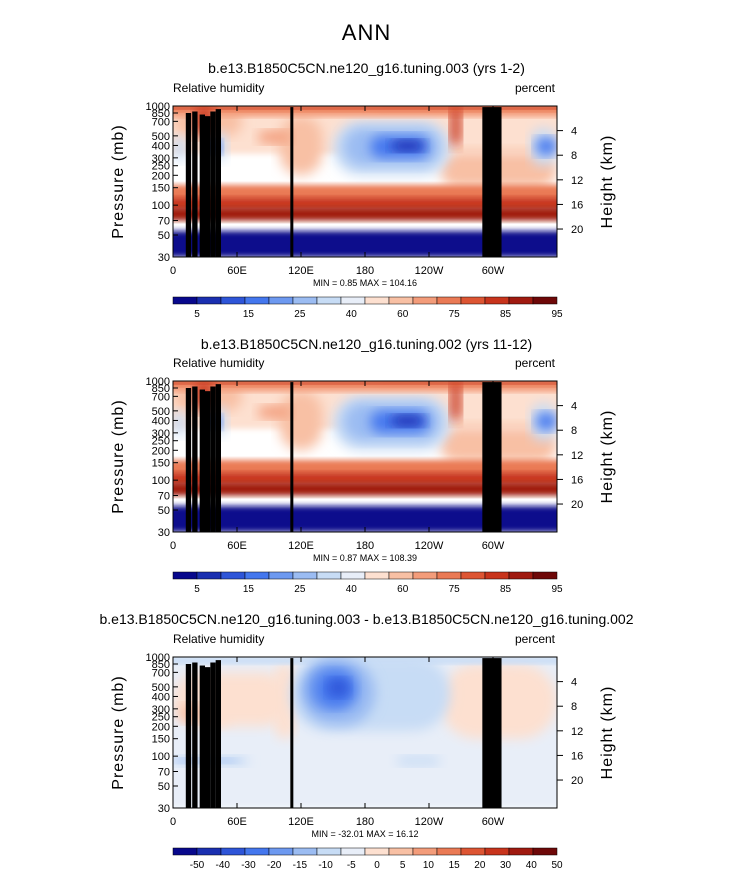 The image size is (733, 872). What do you see at coordinates (161, 137) in the screenshot?
I see `y-tick-label: 500` at bounding box center [161, 137].